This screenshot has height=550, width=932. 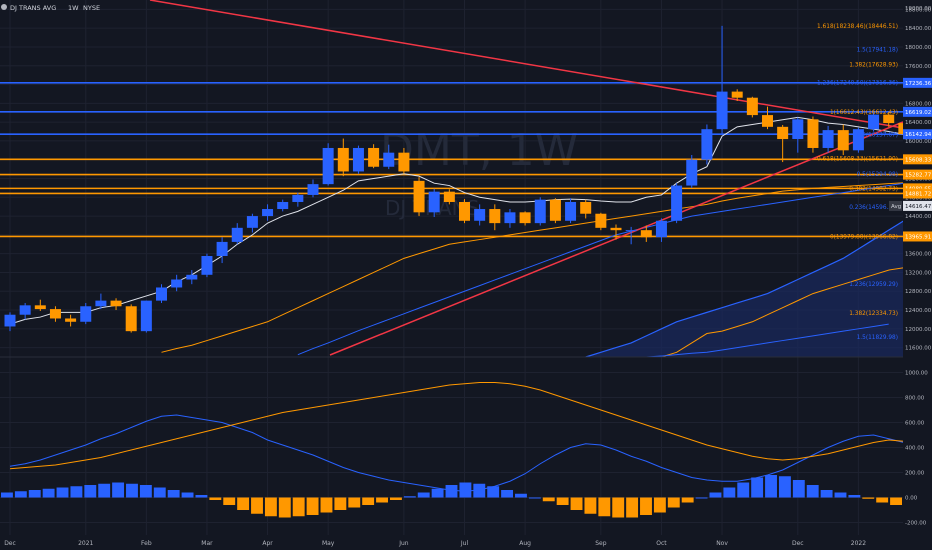 What do you see at coordinates (864, 237) in the screenshot?
I see `fib-level-label: 0(13979.88)(13966.82)` at bounding box center [864, 237].